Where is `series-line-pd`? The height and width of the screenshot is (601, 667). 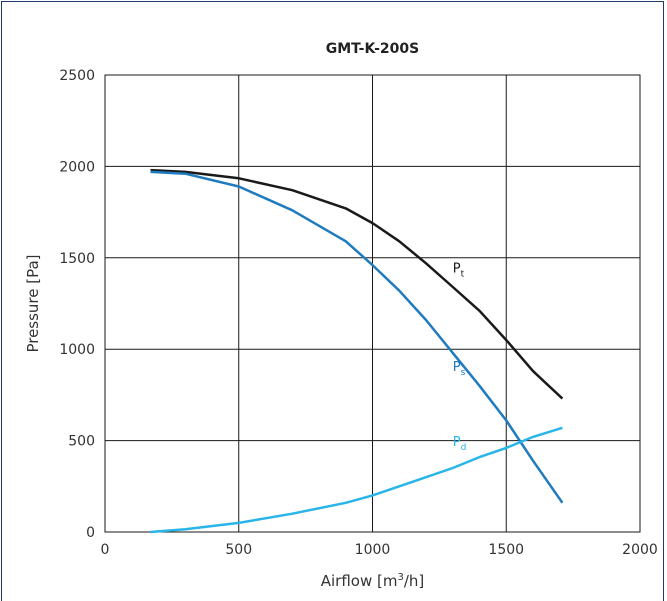 series-line-pd is located at coordinates (356, 480).